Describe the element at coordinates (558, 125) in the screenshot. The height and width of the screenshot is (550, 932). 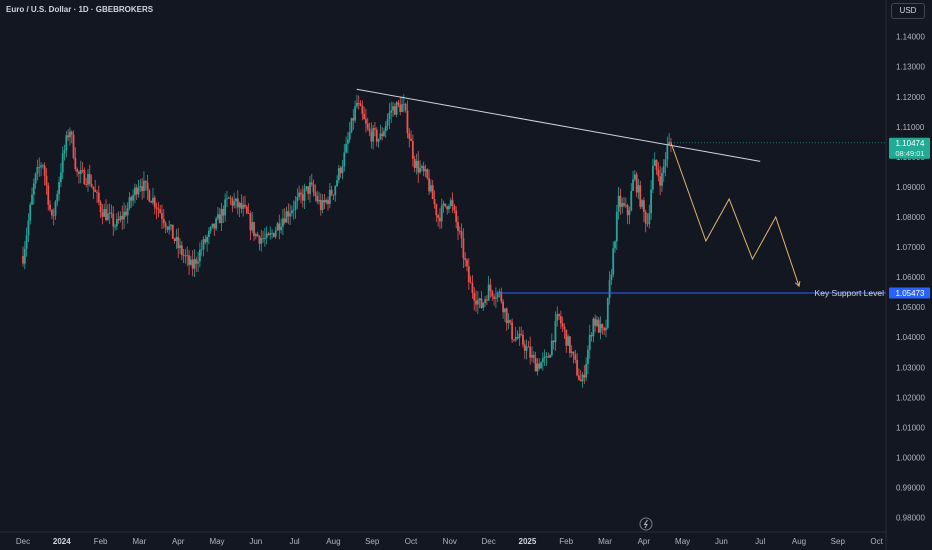
I see `resistance-trendline` at that location.